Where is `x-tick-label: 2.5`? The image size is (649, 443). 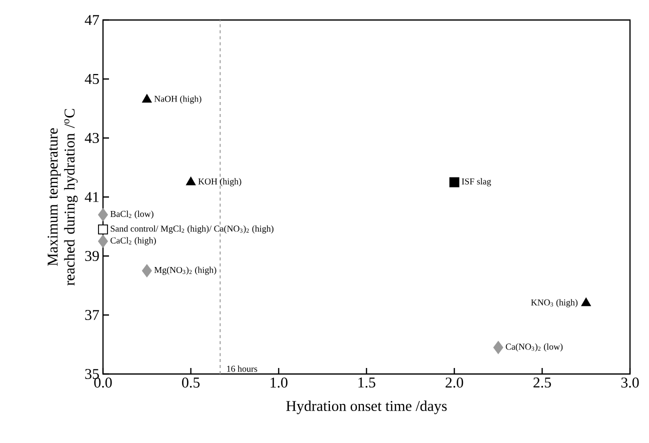
x-tick-label: 2.5 is located at coordinates (542, 383).